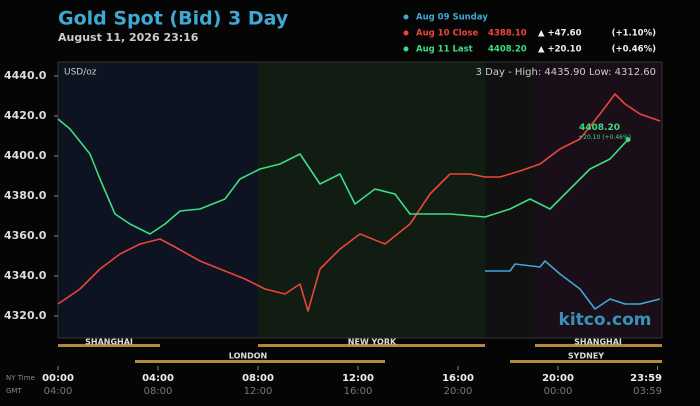 This screenshot has width=700, height=406. What do you see at coordinates (444, 50) in the screenshot?
I see `legend-name: Aug 11 Last` at bounding box center [444, 50].